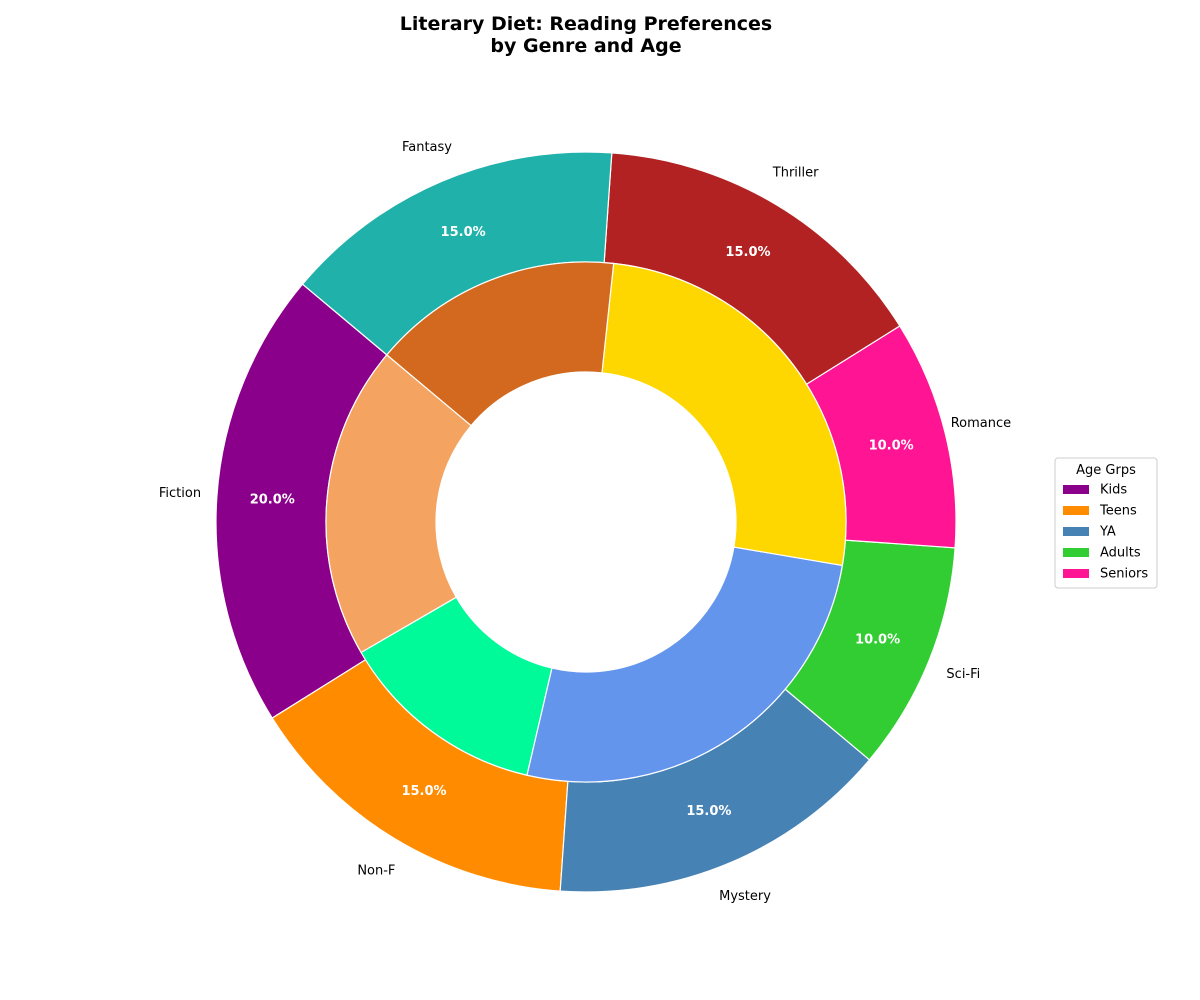  Describe the element at coordinates (795, 173) in the screenshot. I see `genre-label-thriller: Thriller` at that location.